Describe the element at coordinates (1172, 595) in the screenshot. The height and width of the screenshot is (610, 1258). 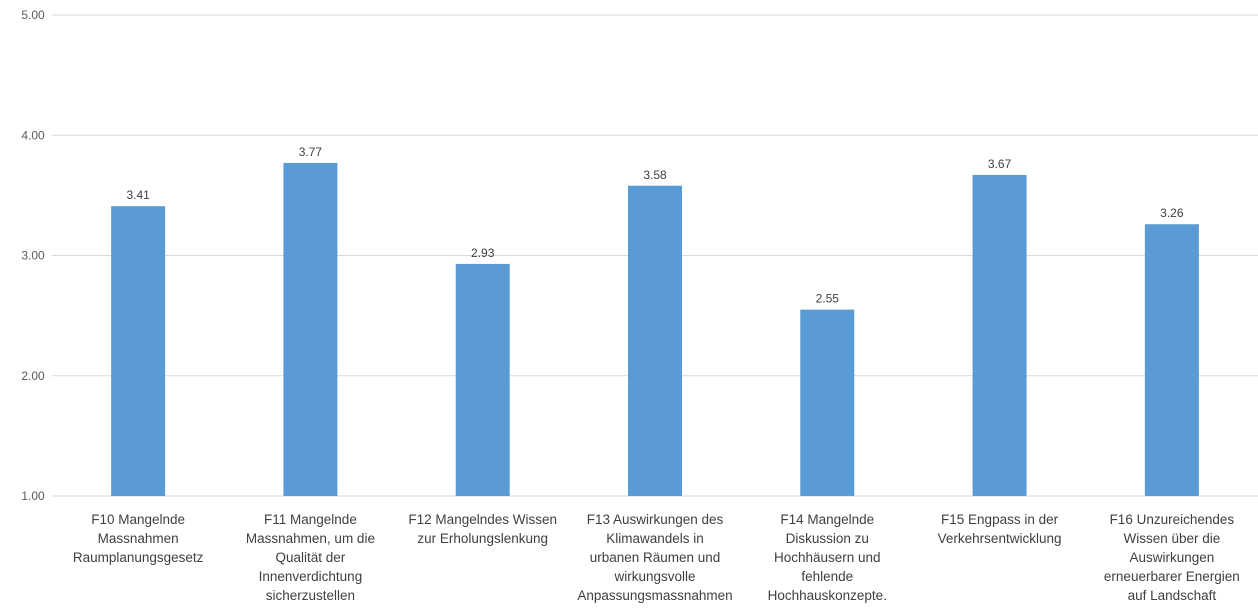
I see `category-label-line: auf Landschaft` at that location.